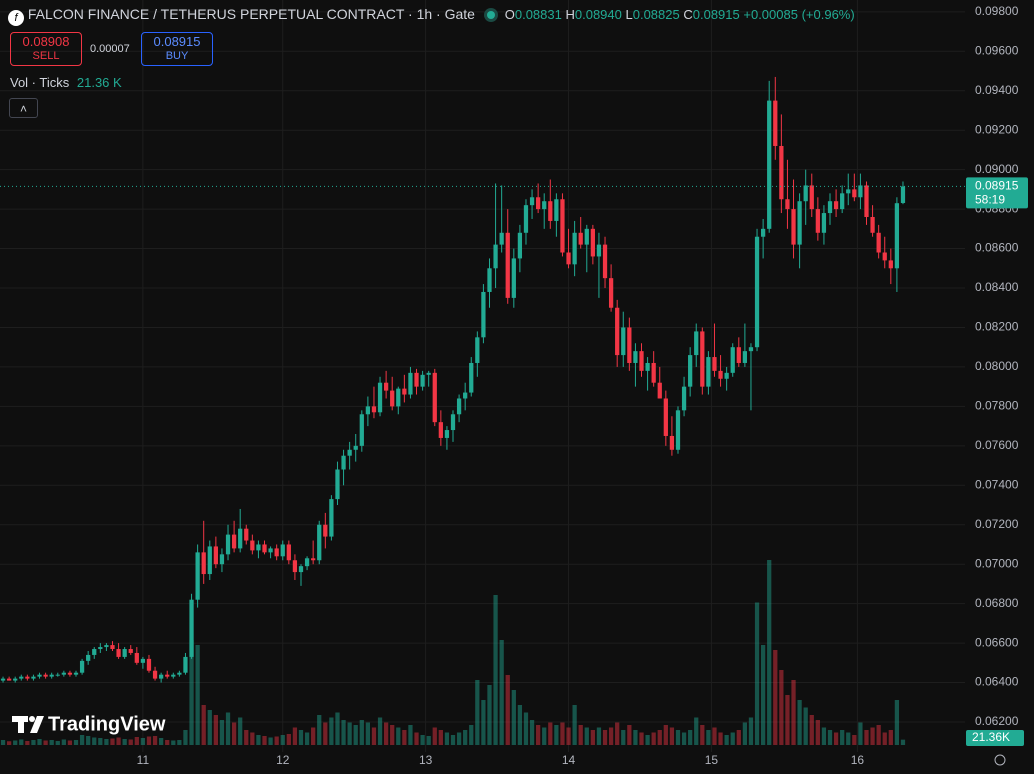 The height and width of the screenshot is (774, 1034). Describe the element at coordinates (799, 14) in the screenshot. I see `legend-change: +0.00085 (+0.96%)` at that location.